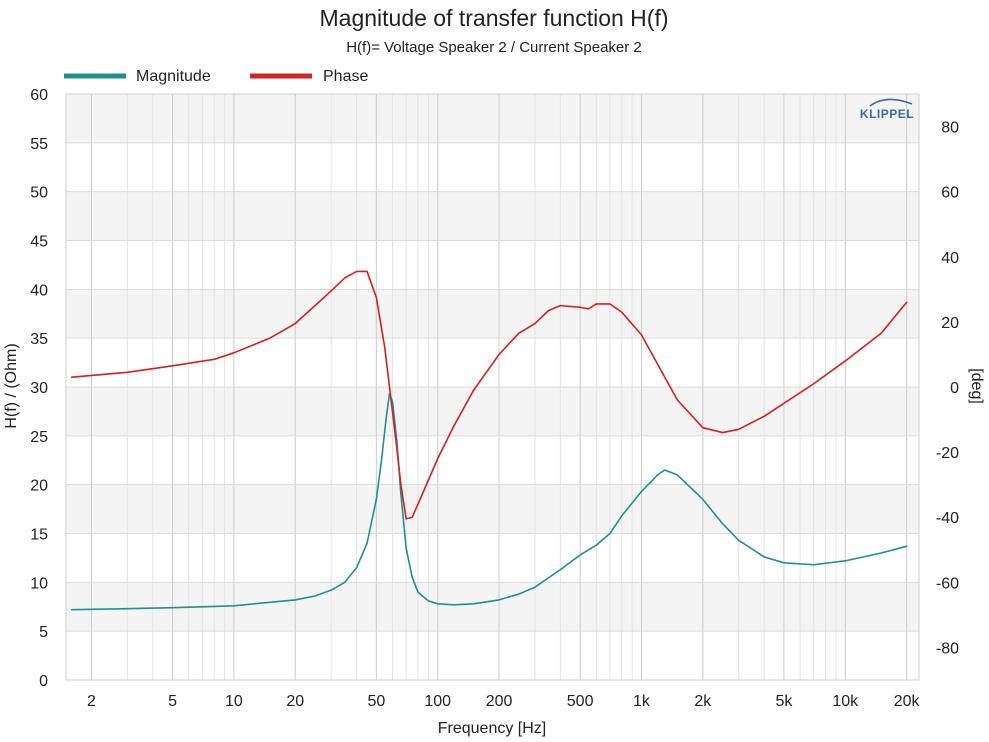 The height and width of the screenshot is (742, 989). What do you see at coordinates (234, 701) in the screenshot?
I see `x-tick-label: 10` at bounding box center [234, 701].